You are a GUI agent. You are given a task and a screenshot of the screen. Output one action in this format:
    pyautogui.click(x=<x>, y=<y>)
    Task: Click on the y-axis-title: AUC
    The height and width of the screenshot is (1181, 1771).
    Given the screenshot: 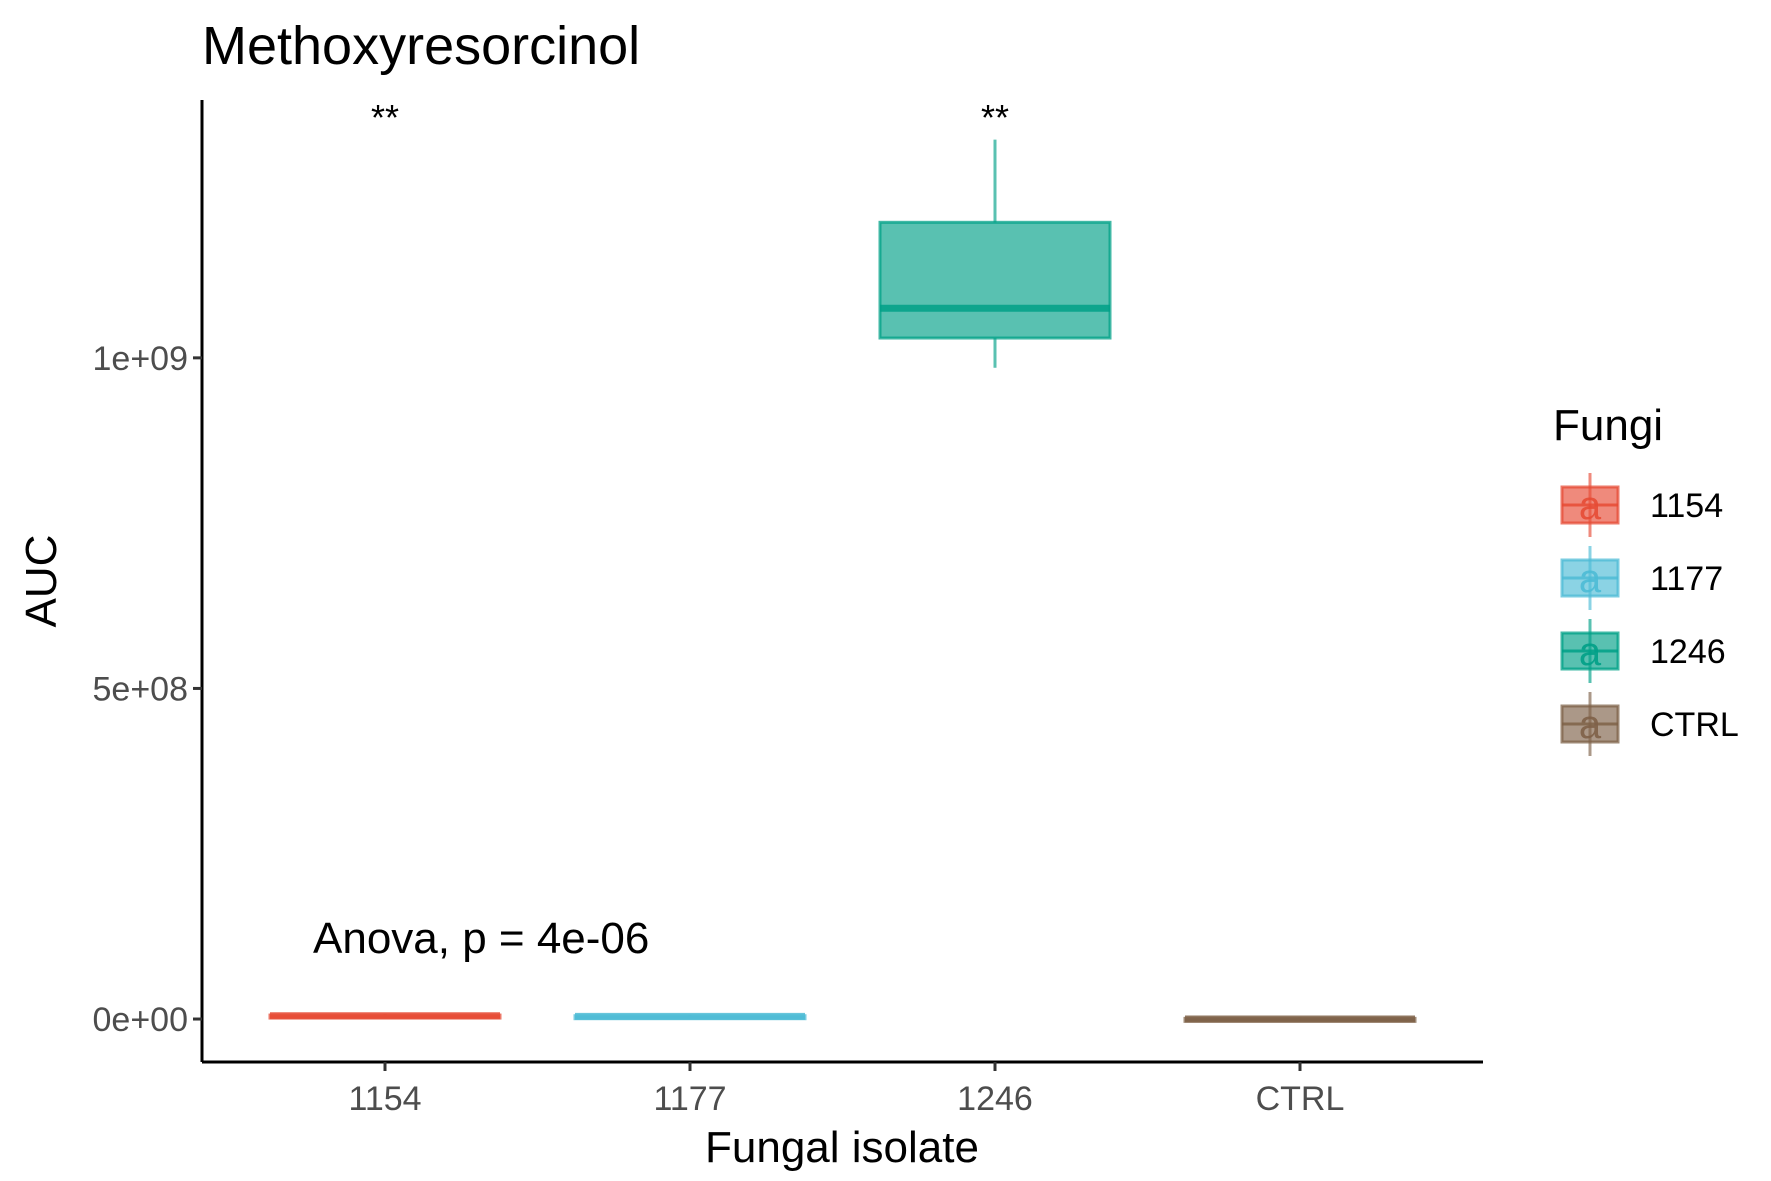 What is the action you would take?
    pyautogui.click(x=41, y=581)
    